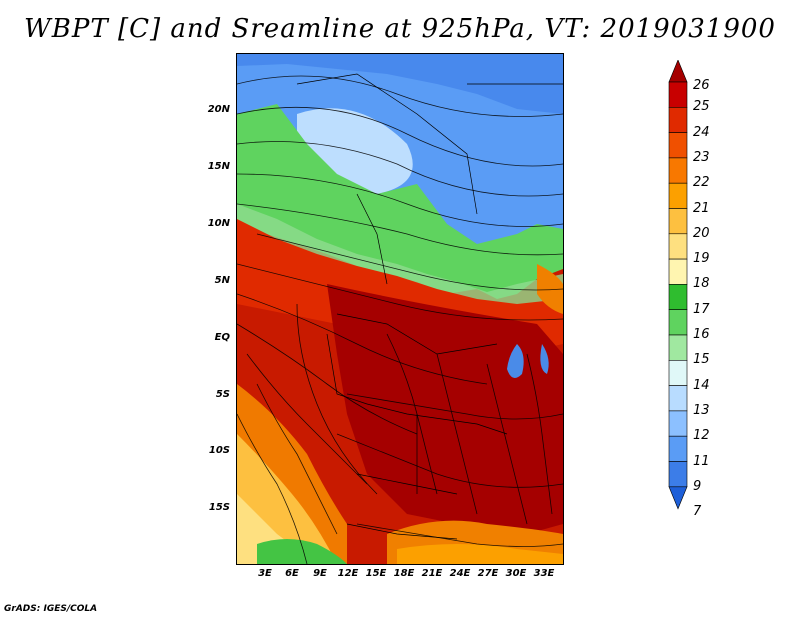 The width and height of the screenshot is (800, 618). I want to click on colorbar, so click(678, 285).